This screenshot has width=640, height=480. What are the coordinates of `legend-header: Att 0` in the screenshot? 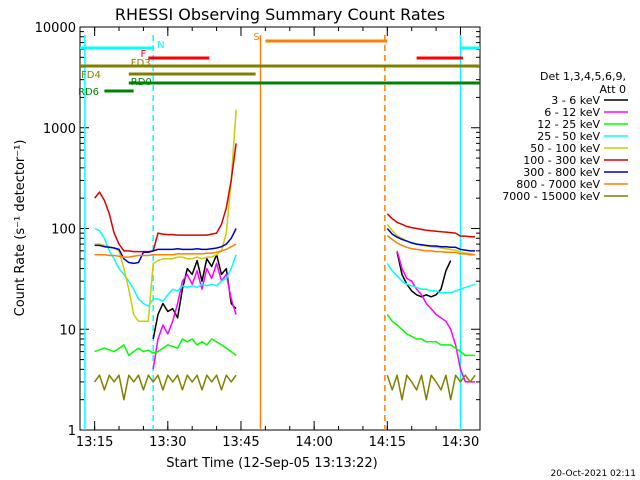 It's located at (613, 89).